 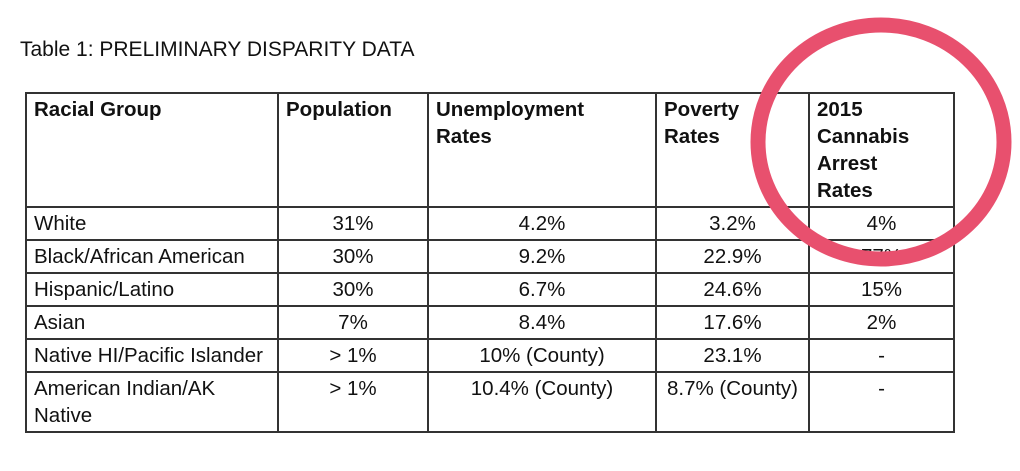 What do you see at coordinates (152, 150) in the screenshot?
I see `header-racial-group: Racial Group` at bounding box center [152, 150].